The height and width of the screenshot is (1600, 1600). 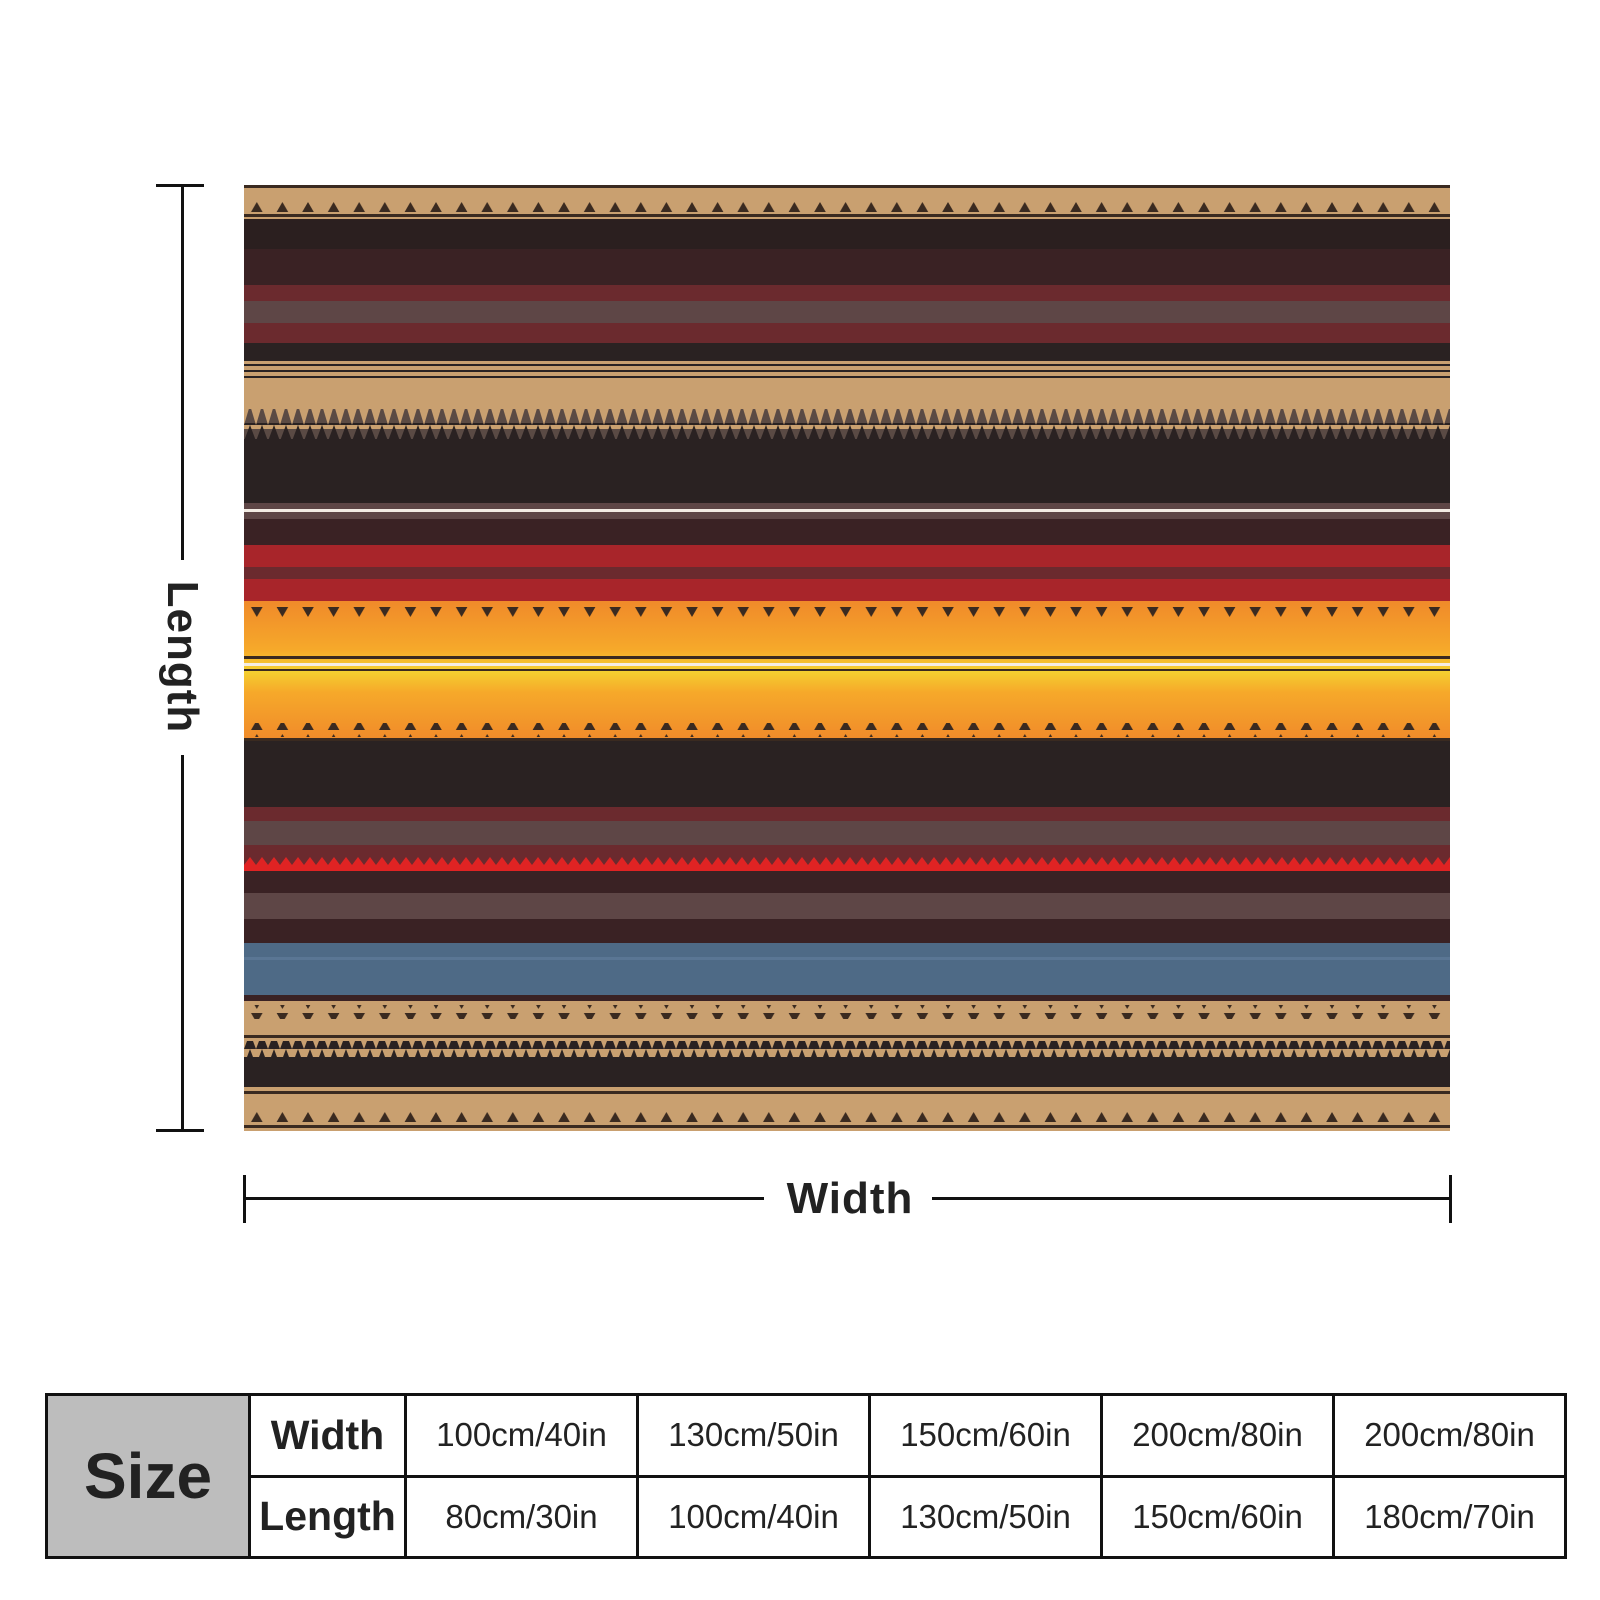 What do you see at coordinates (148, 1476) in the screenshot?
I see `size-table-title: Size` at bounding box center [148, 1476].